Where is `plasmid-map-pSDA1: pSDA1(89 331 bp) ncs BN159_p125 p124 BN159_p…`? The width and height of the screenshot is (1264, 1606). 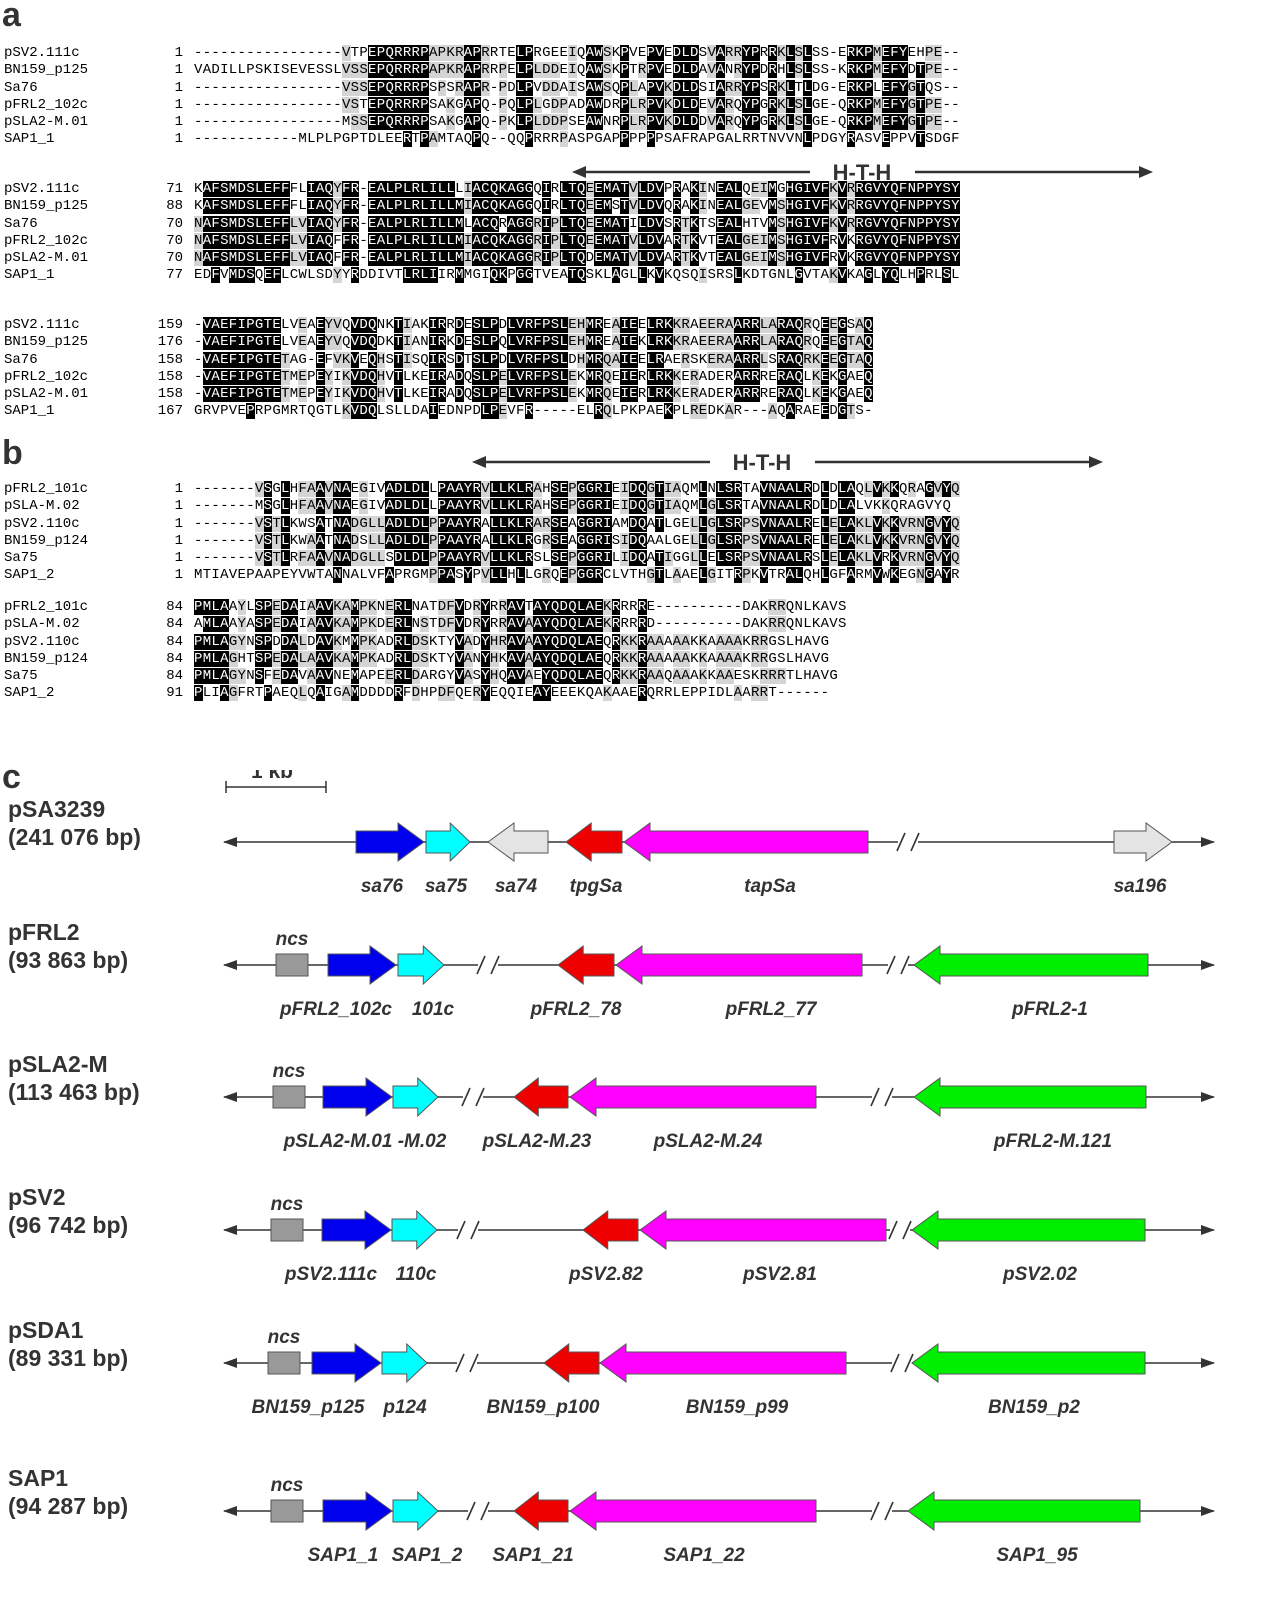 plasmid-map-pSDA1: pSDA1(89 331 bp) ncs BN159_p125 p124 BN159_p… is located at coordinates (611, 1367).